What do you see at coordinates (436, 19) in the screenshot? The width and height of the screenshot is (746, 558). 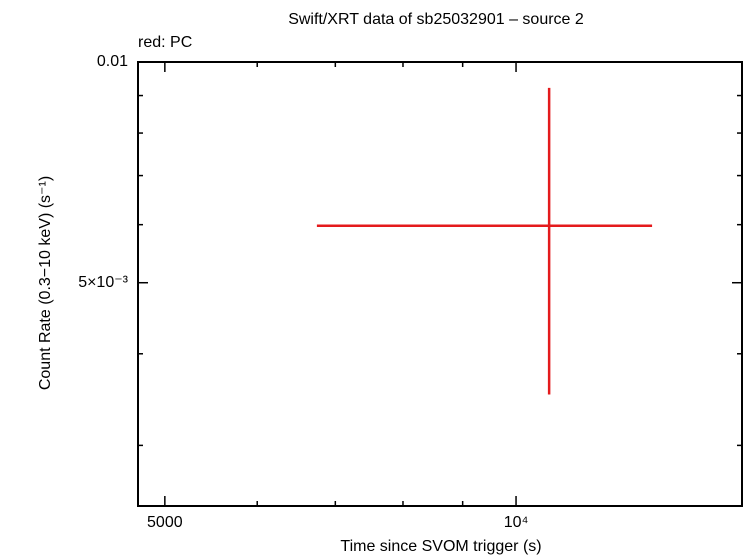 I see `chart-title: Swift/XRT data of sb25032901 – source 2` at bounding box center [436, 19].